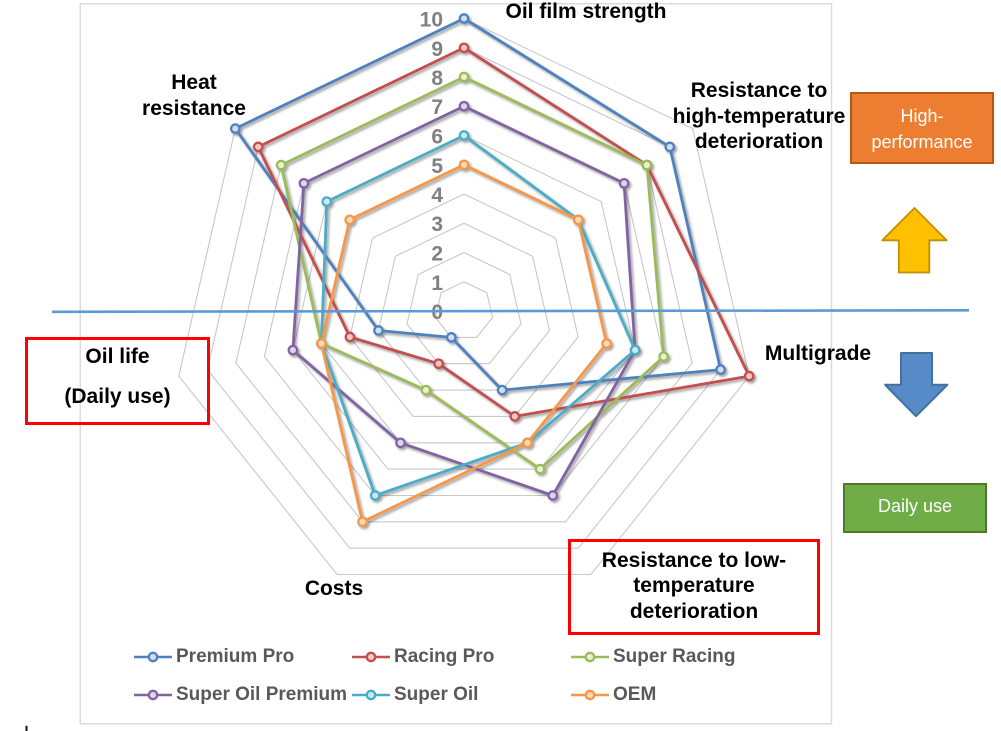  Describe the element at coordinates (437, 137) in the screenshot. I see `svg-text: 6` at that location.